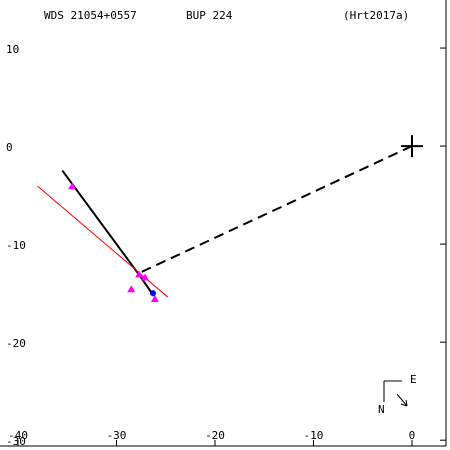 This screenshot has width=450, height=450. What do you see at coordinates (381, 409) in the screenshot?
I see `compass-north: N` at bounding box center [381, 409].